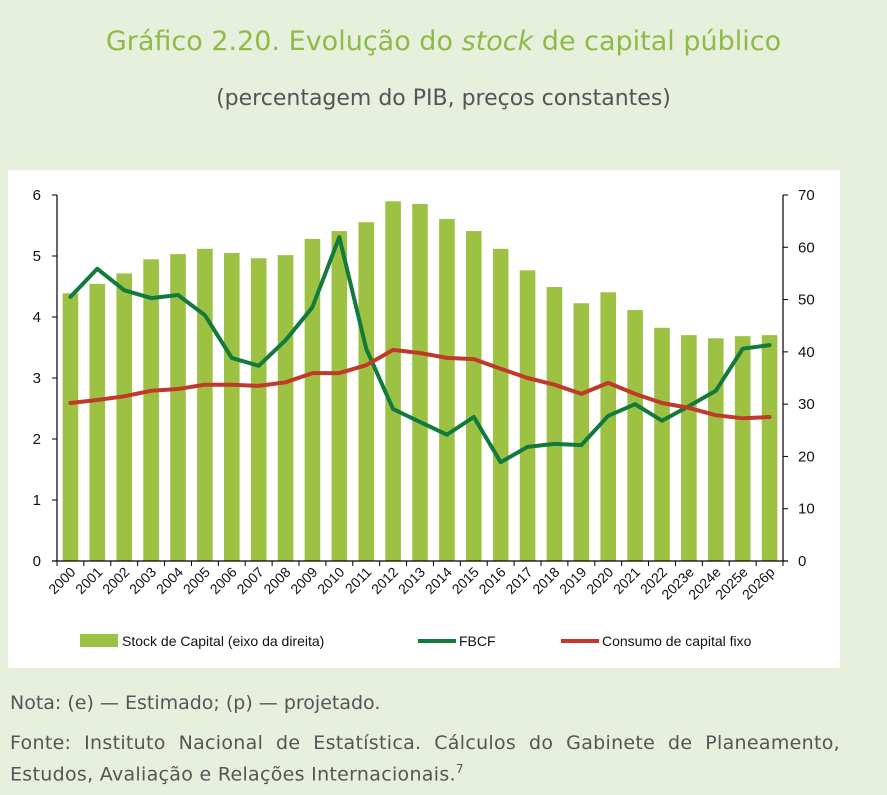  What do you see at coordinates (312, 400) in the screenshot?
I see `bar-stock-2009` at bounding box center [312, 400].